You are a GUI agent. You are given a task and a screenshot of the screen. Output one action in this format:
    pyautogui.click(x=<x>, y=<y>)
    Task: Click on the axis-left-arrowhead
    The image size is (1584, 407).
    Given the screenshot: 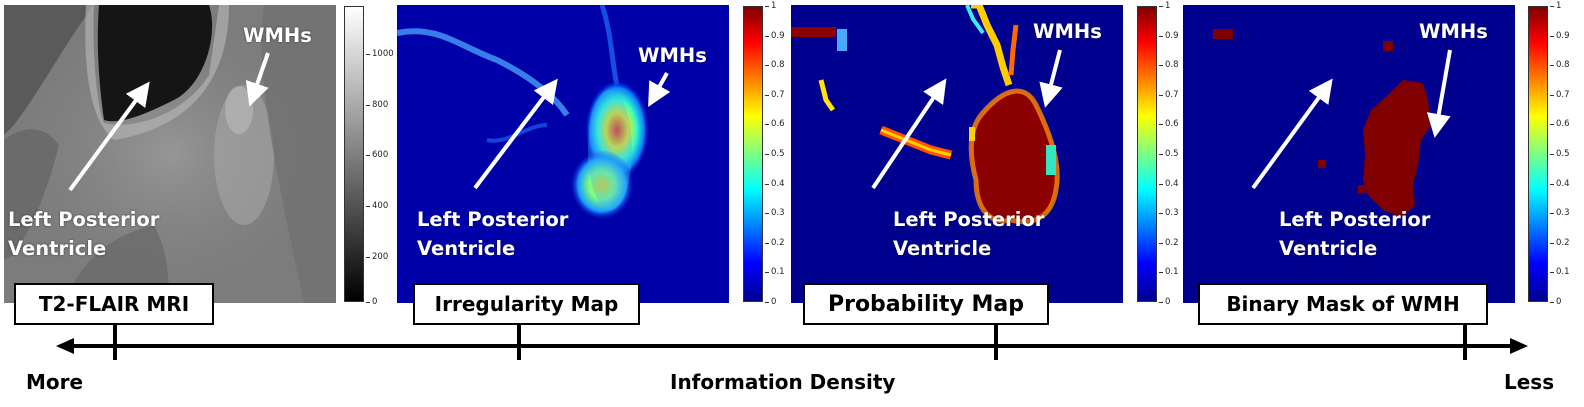 What is the action you would take?
    pyautogui.click(x=65, y=346)
    